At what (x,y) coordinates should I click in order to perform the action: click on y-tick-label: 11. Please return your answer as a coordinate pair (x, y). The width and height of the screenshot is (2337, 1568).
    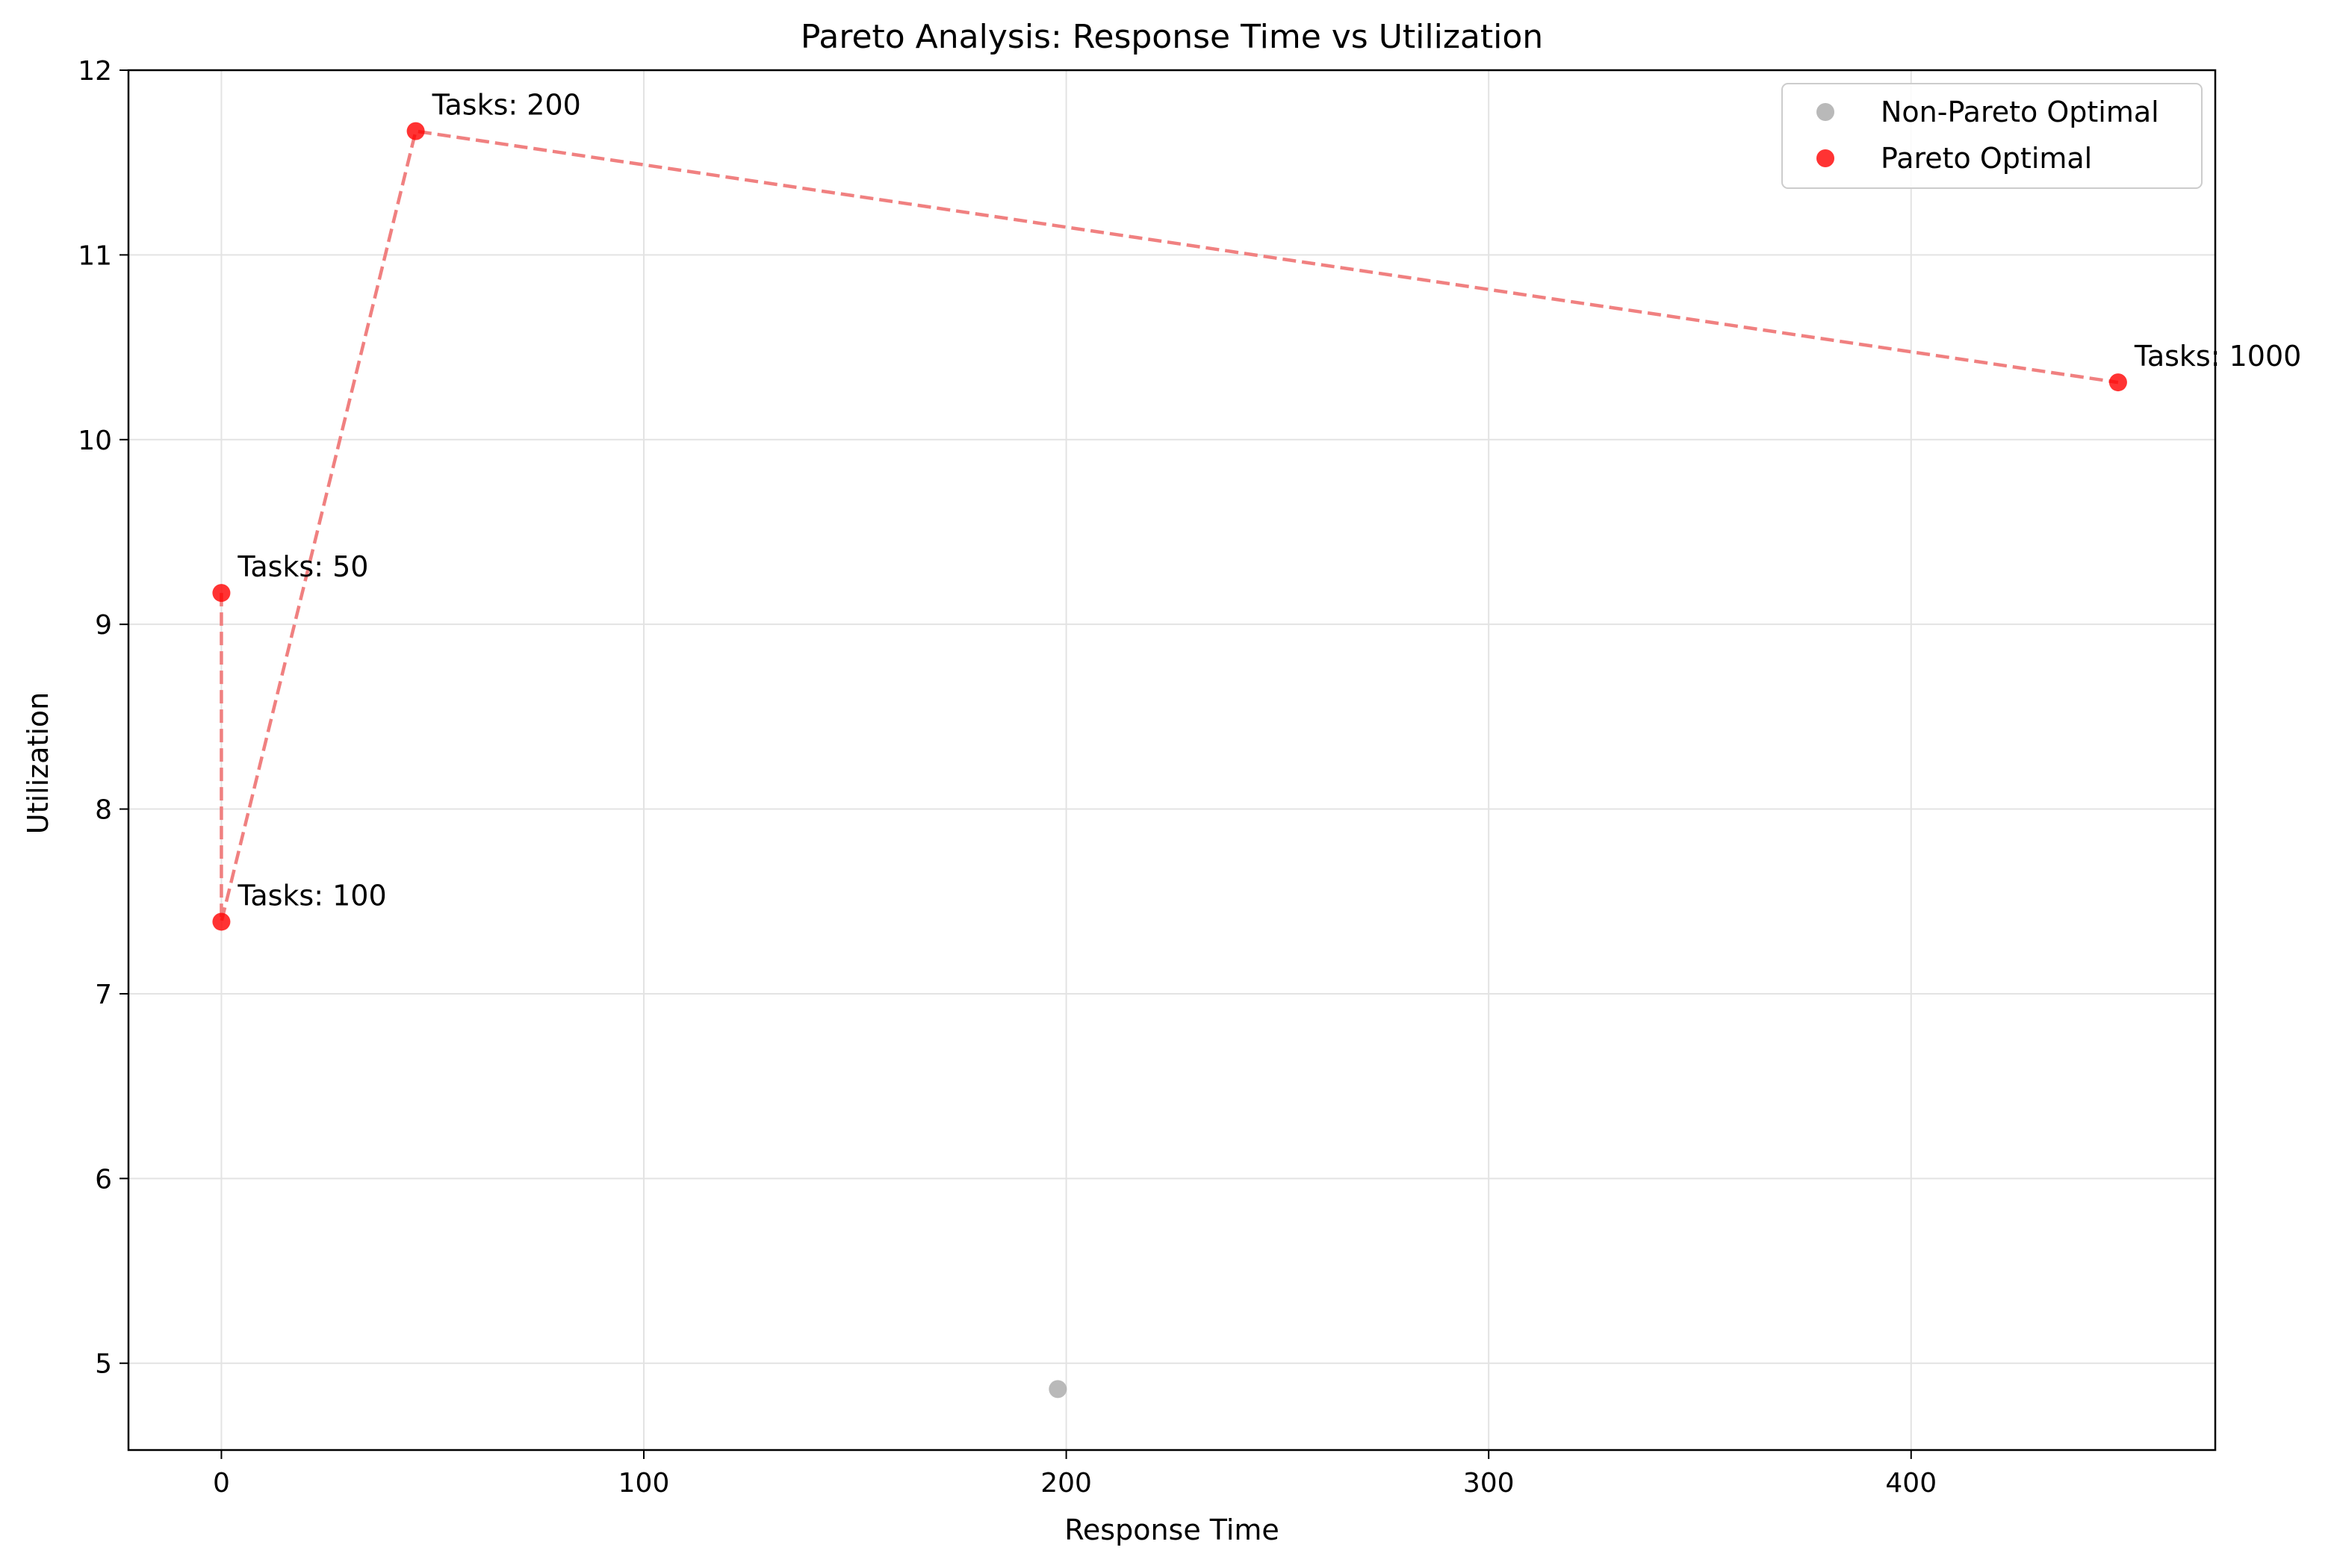
    Looking at the image, I should click on (95, 255).